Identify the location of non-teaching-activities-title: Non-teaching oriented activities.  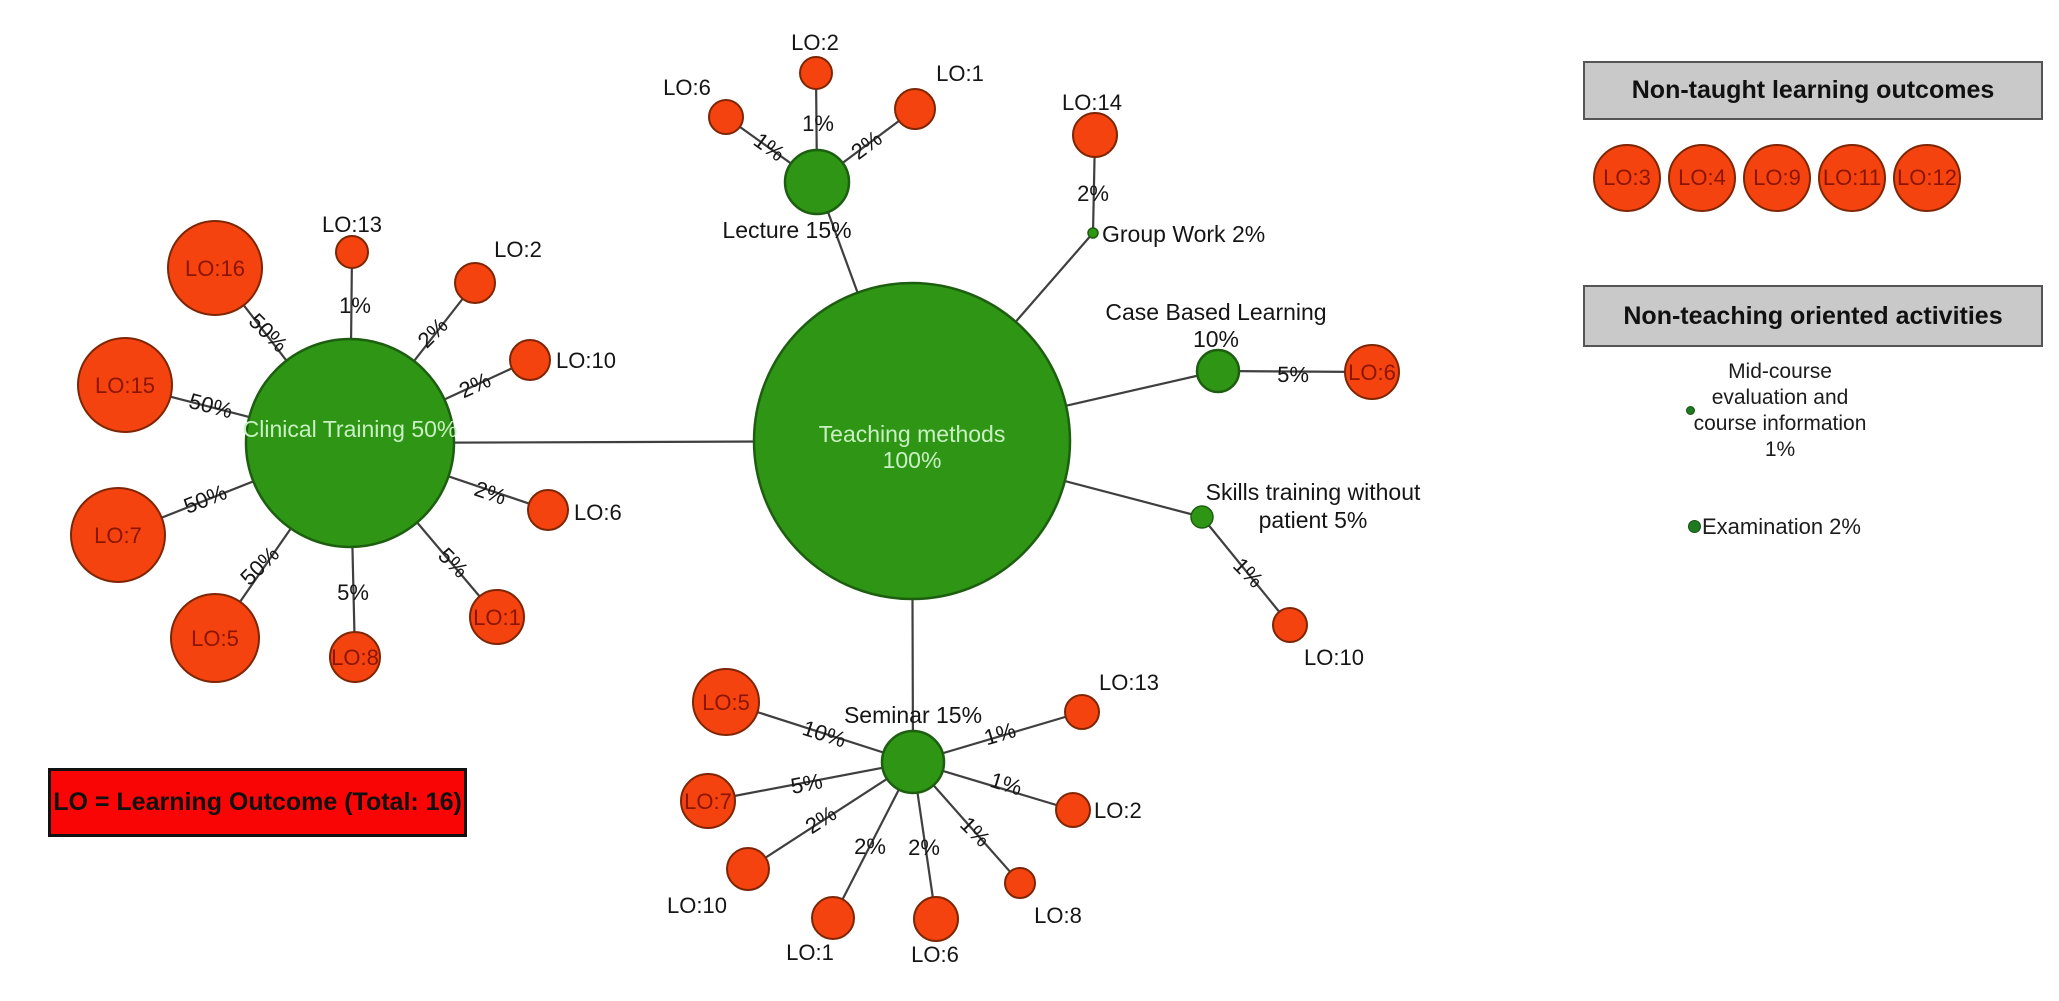
(1813, 315).